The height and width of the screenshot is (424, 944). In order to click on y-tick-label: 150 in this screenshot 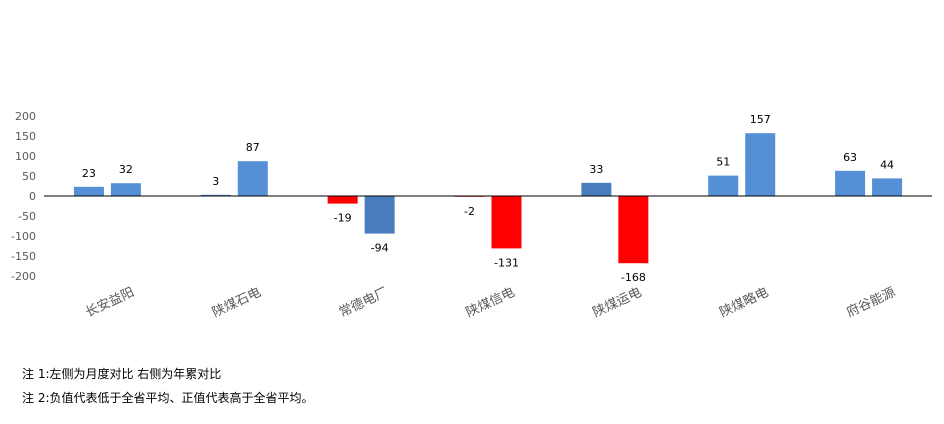, I will do `click(25, 136)`.